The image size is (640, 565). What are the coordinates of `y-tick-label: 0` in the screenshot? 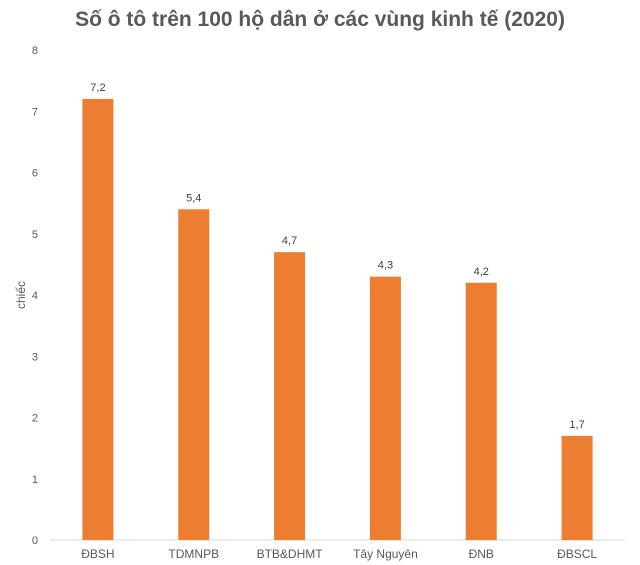 It's located at (35, 541).